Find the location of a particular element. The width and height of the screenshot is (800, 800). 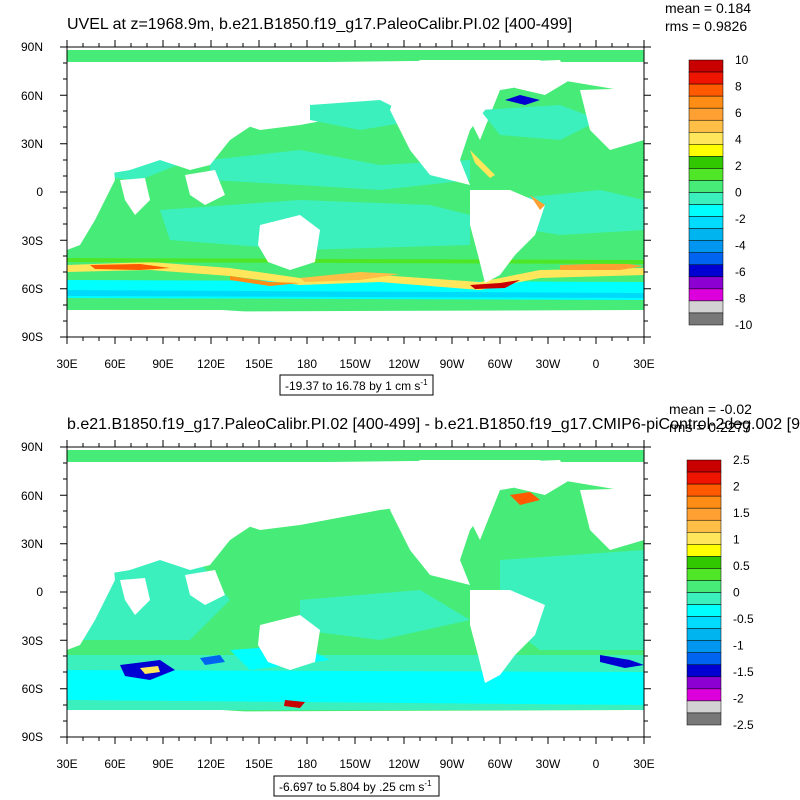

colorbar-label: 8 is located at coordinates (738, 87).